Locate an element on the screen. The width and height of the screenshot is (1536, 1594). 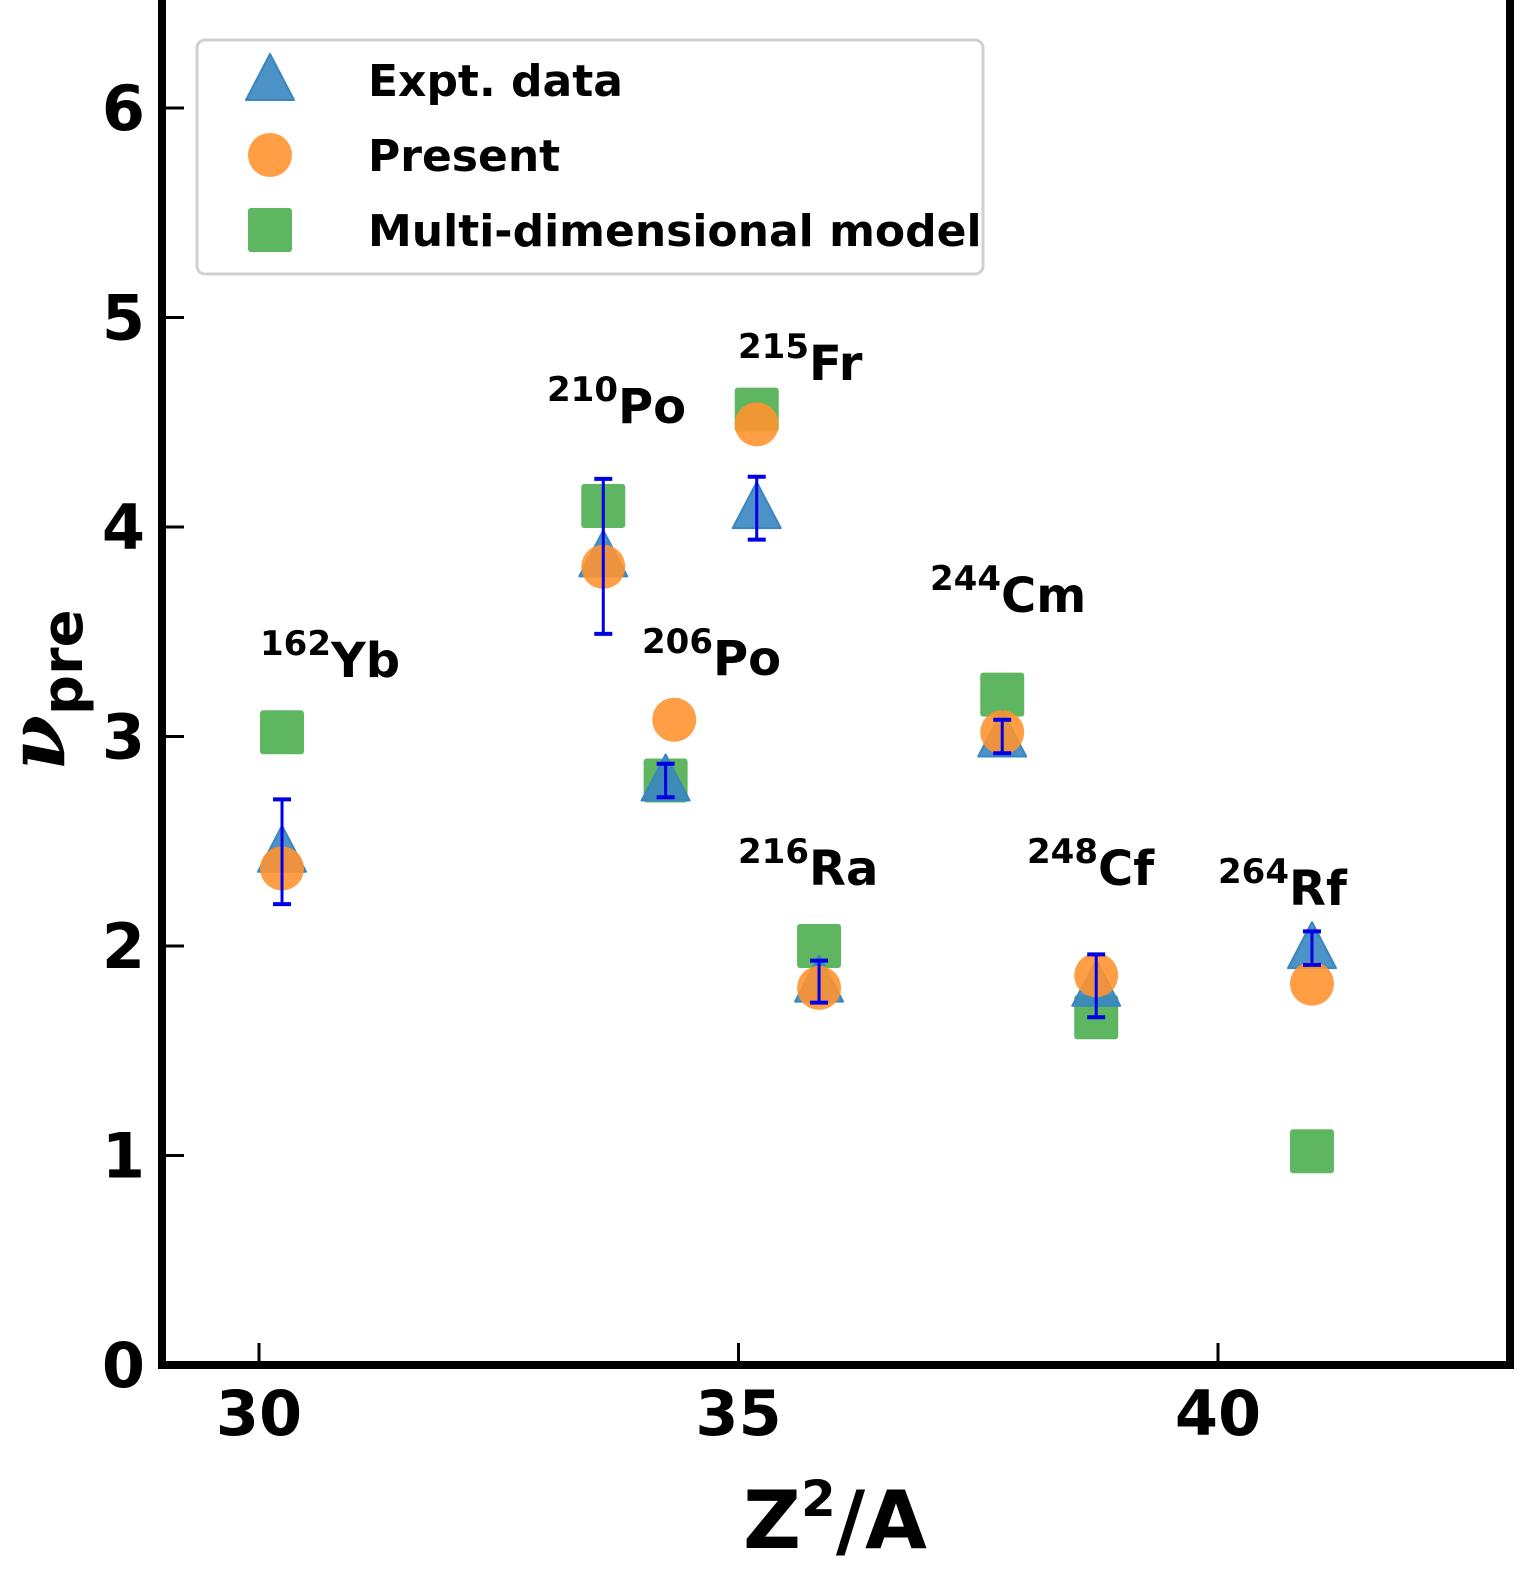
isotope-element: Ra is located at coordinates (843, 869).